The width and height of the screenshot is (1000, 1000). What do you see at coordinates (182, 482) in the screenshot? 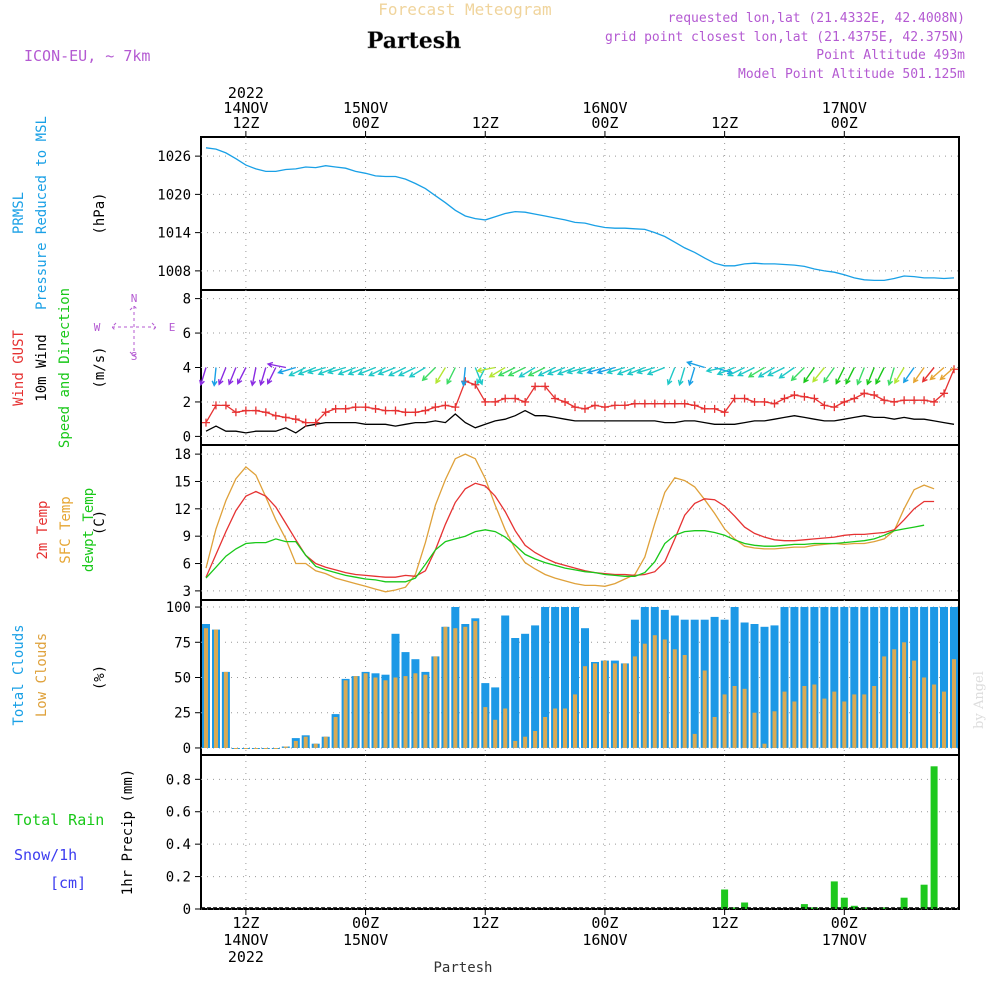
I see `temp-ytick-label: 15` at bounding box center [182, 482].